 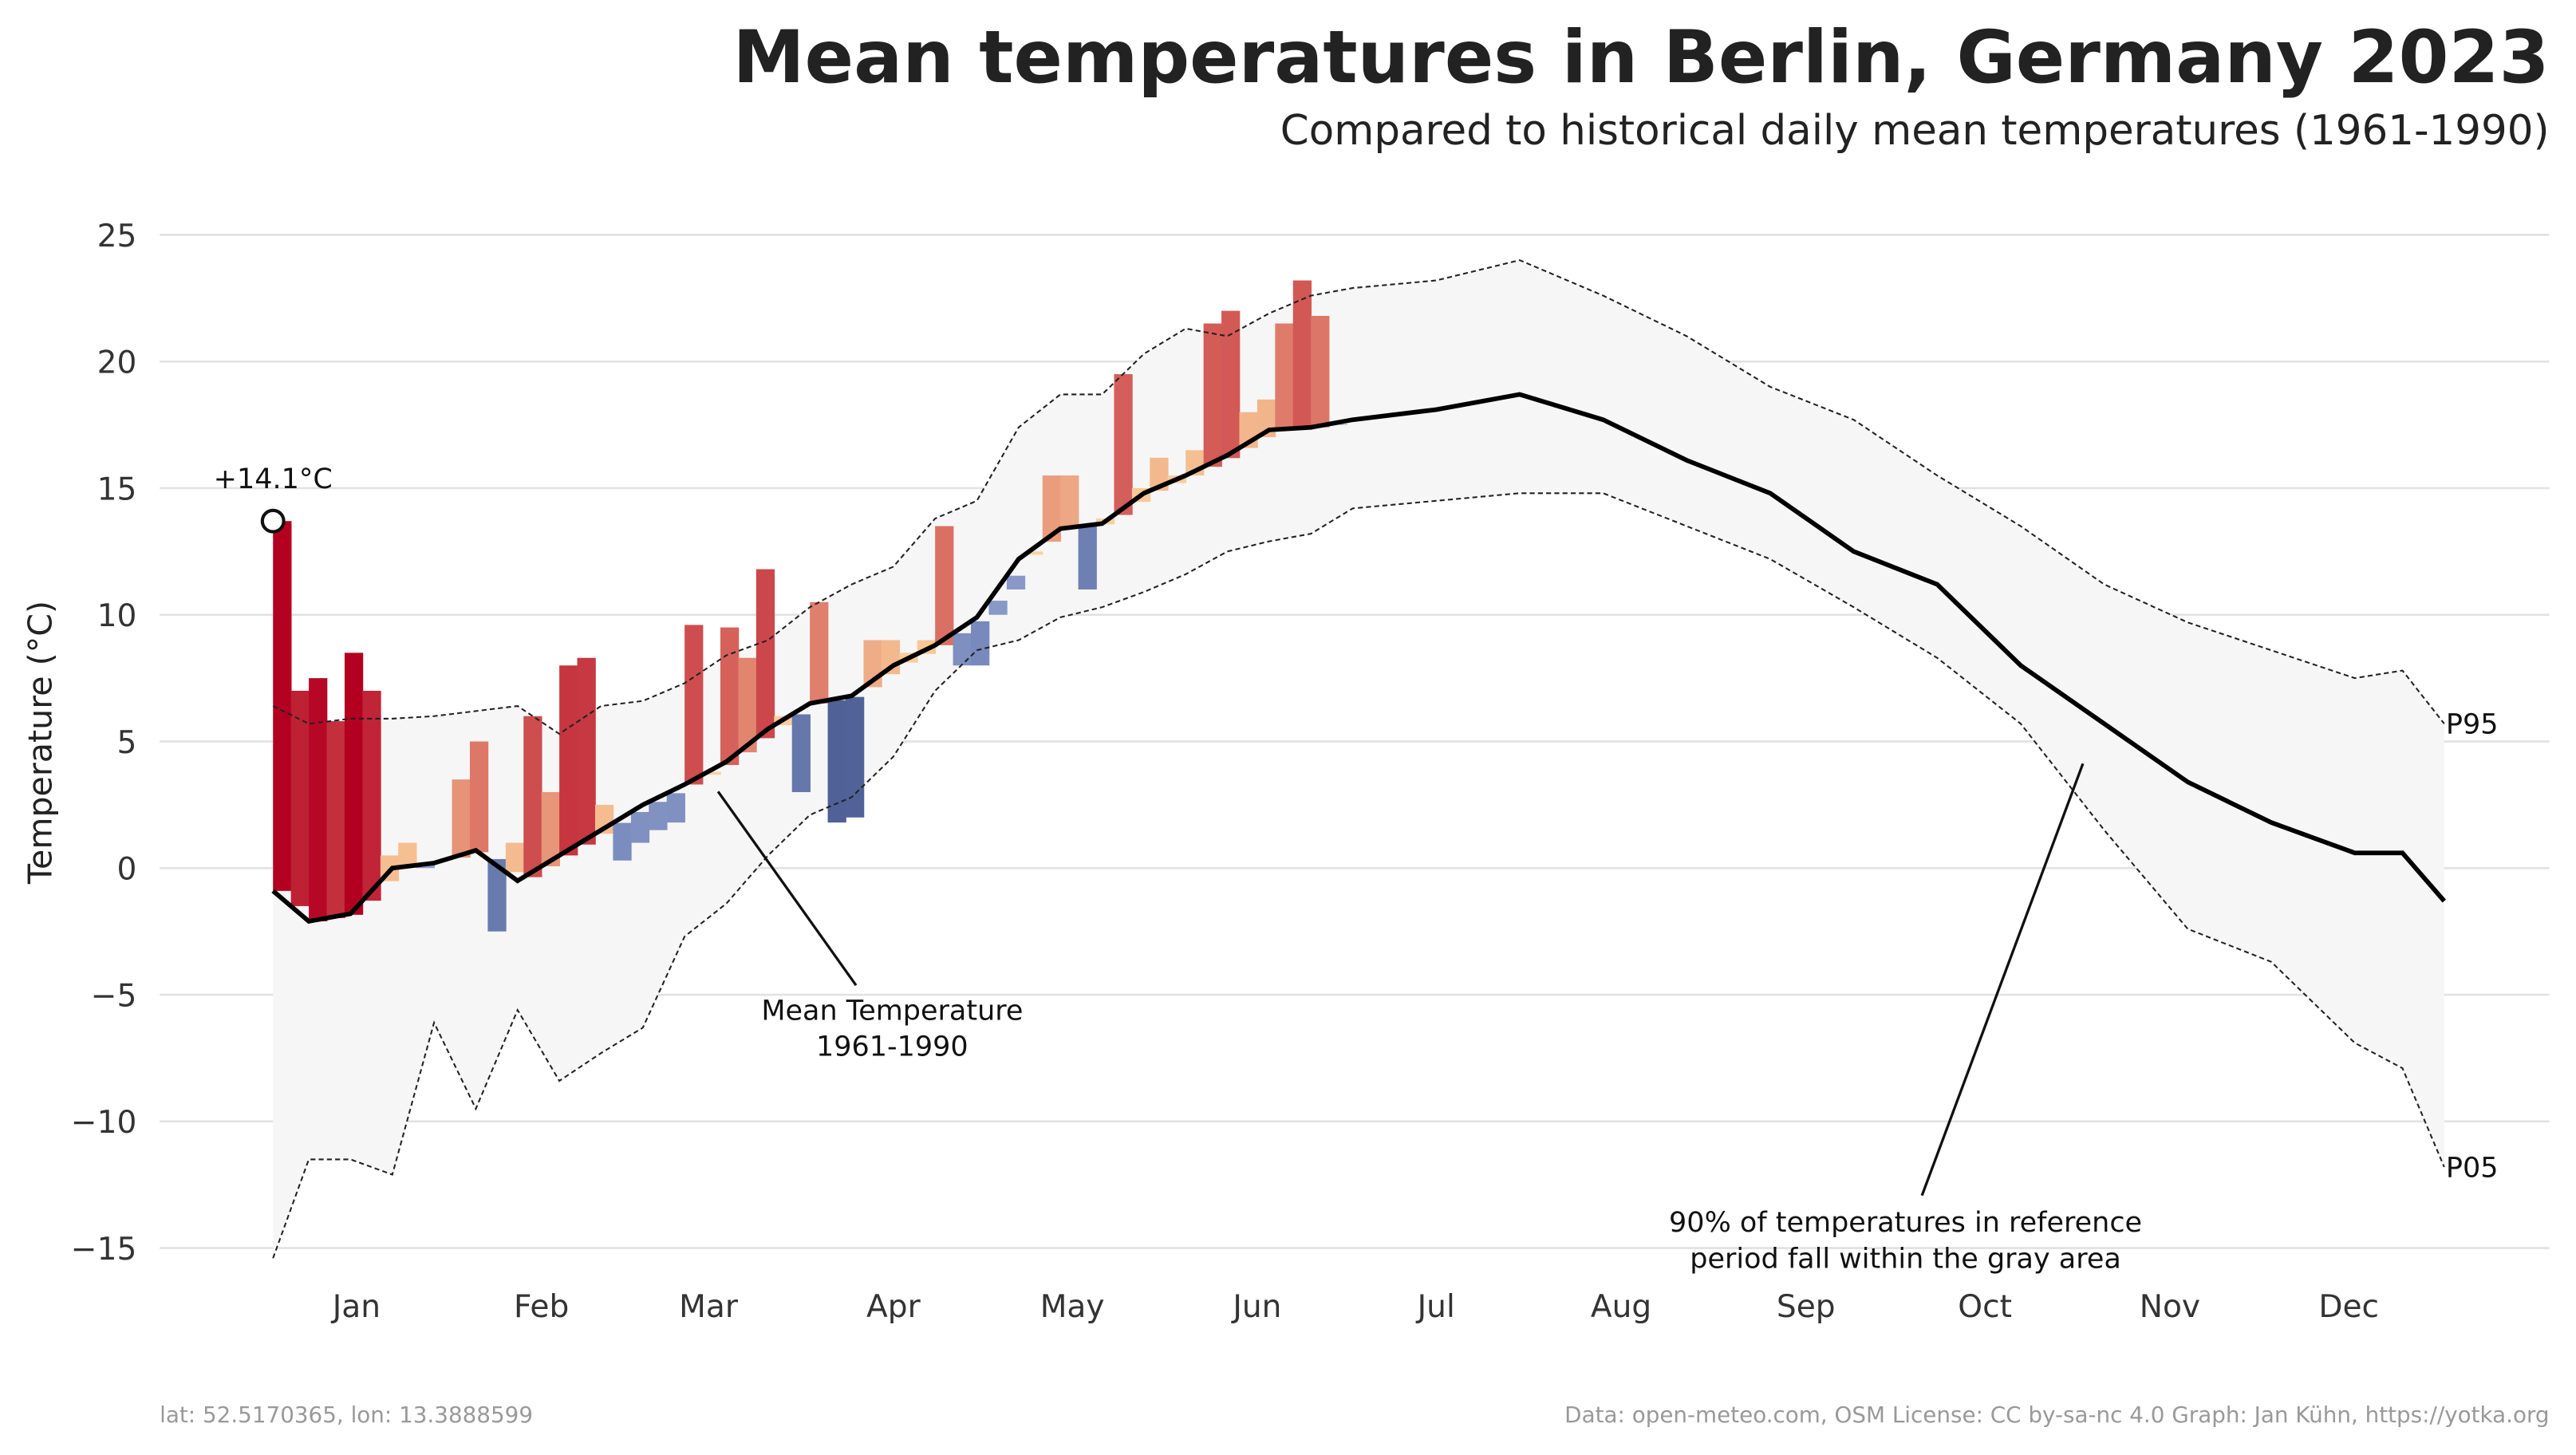 I want to click on y-axis-label: Temperature (°C), so click(x=40, y=743).